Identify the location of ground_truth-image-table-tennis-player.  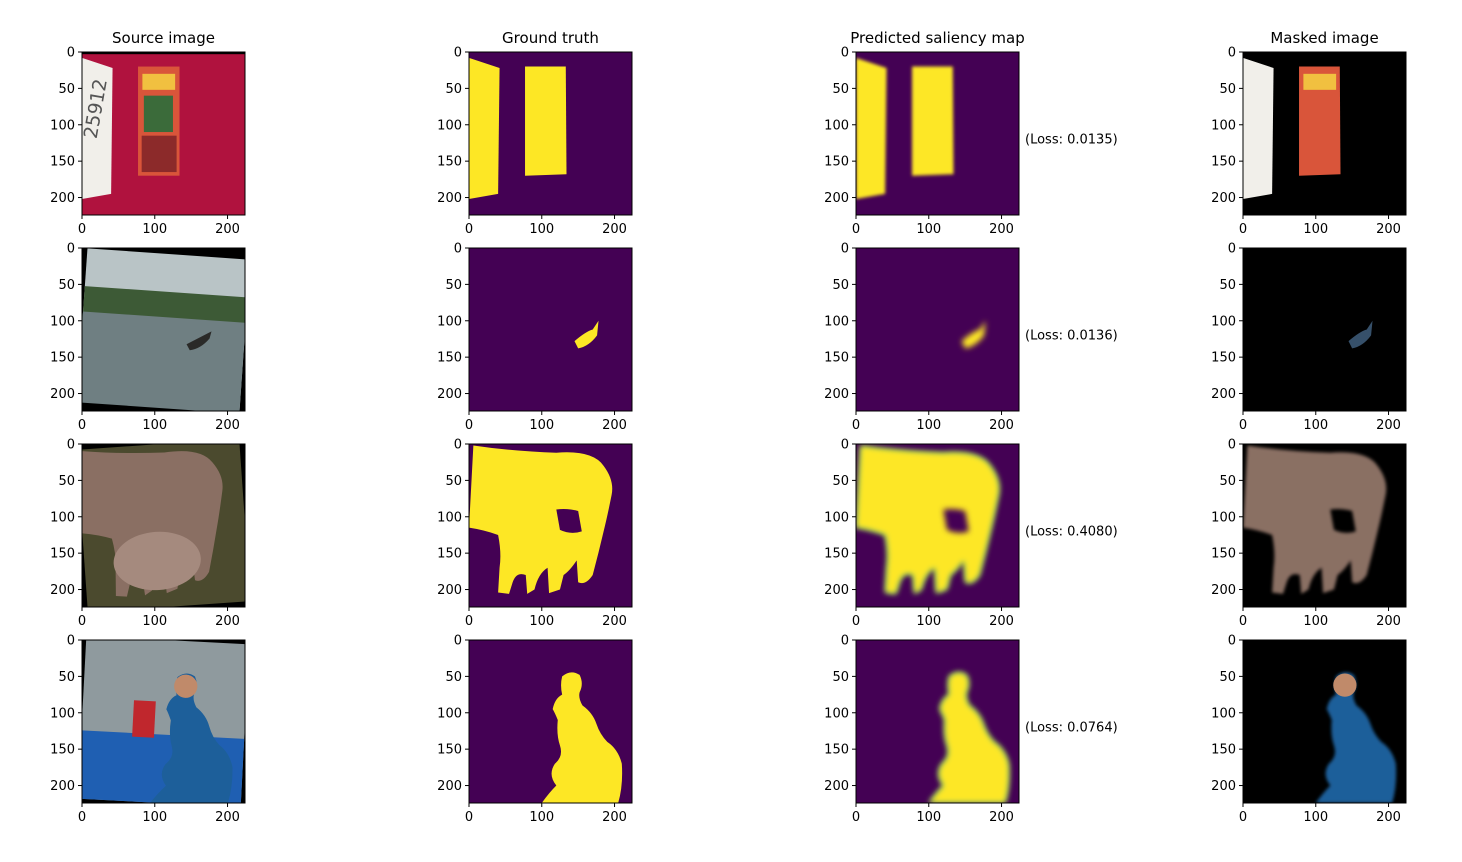
(550, 721).